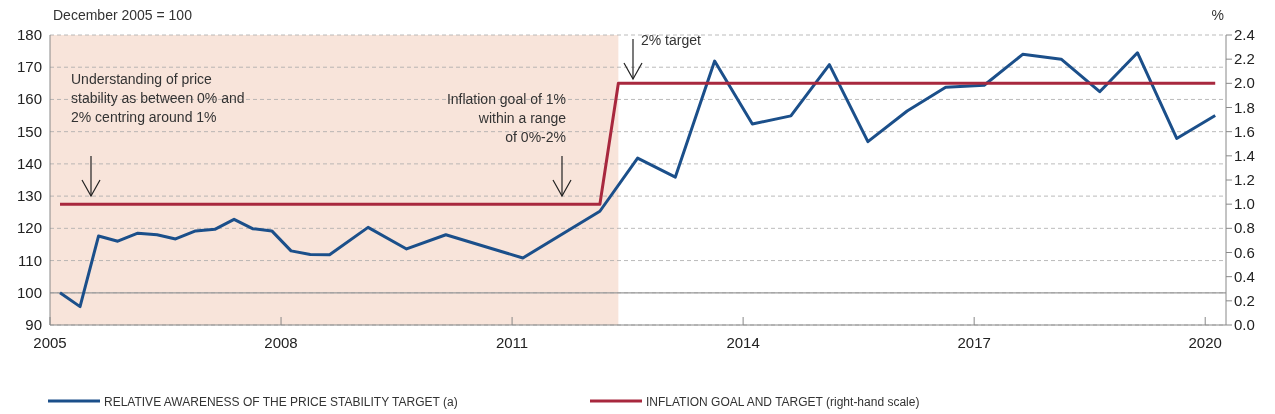  Describe the element at coordinates (1244, 252) in the screenshot. I see `y2-tick-label: 0.6` at that location.